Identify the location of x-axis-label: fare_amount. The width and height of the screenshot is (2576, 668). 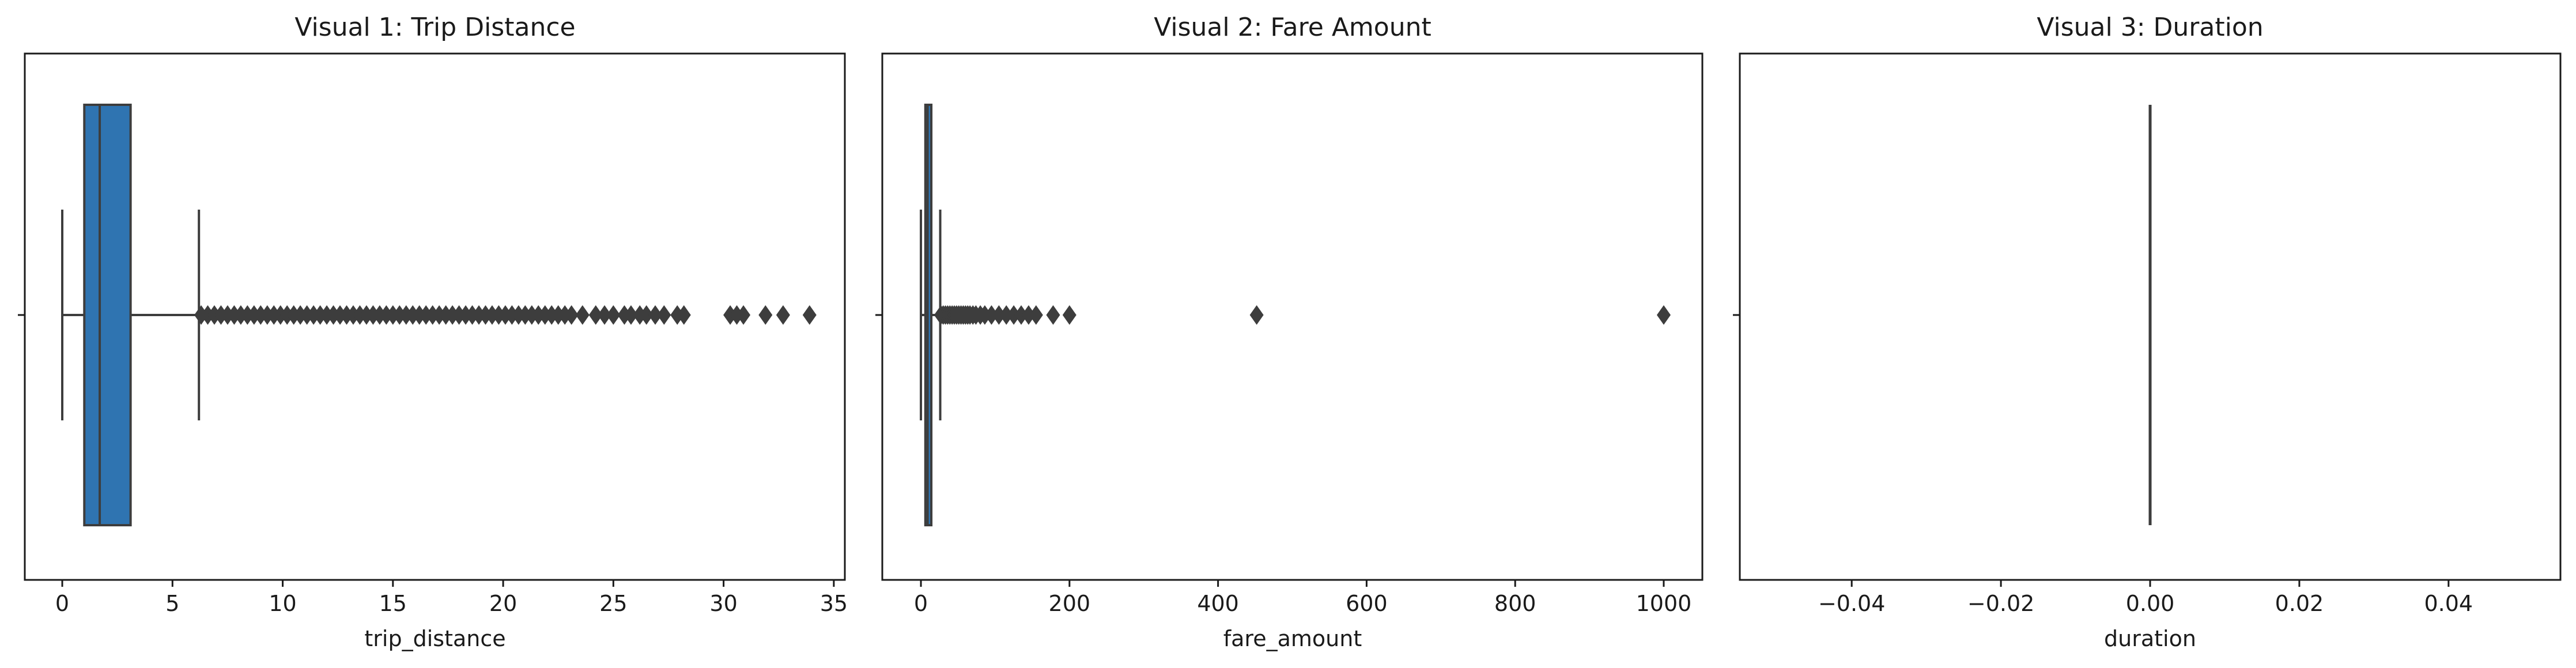
(1292, 638).